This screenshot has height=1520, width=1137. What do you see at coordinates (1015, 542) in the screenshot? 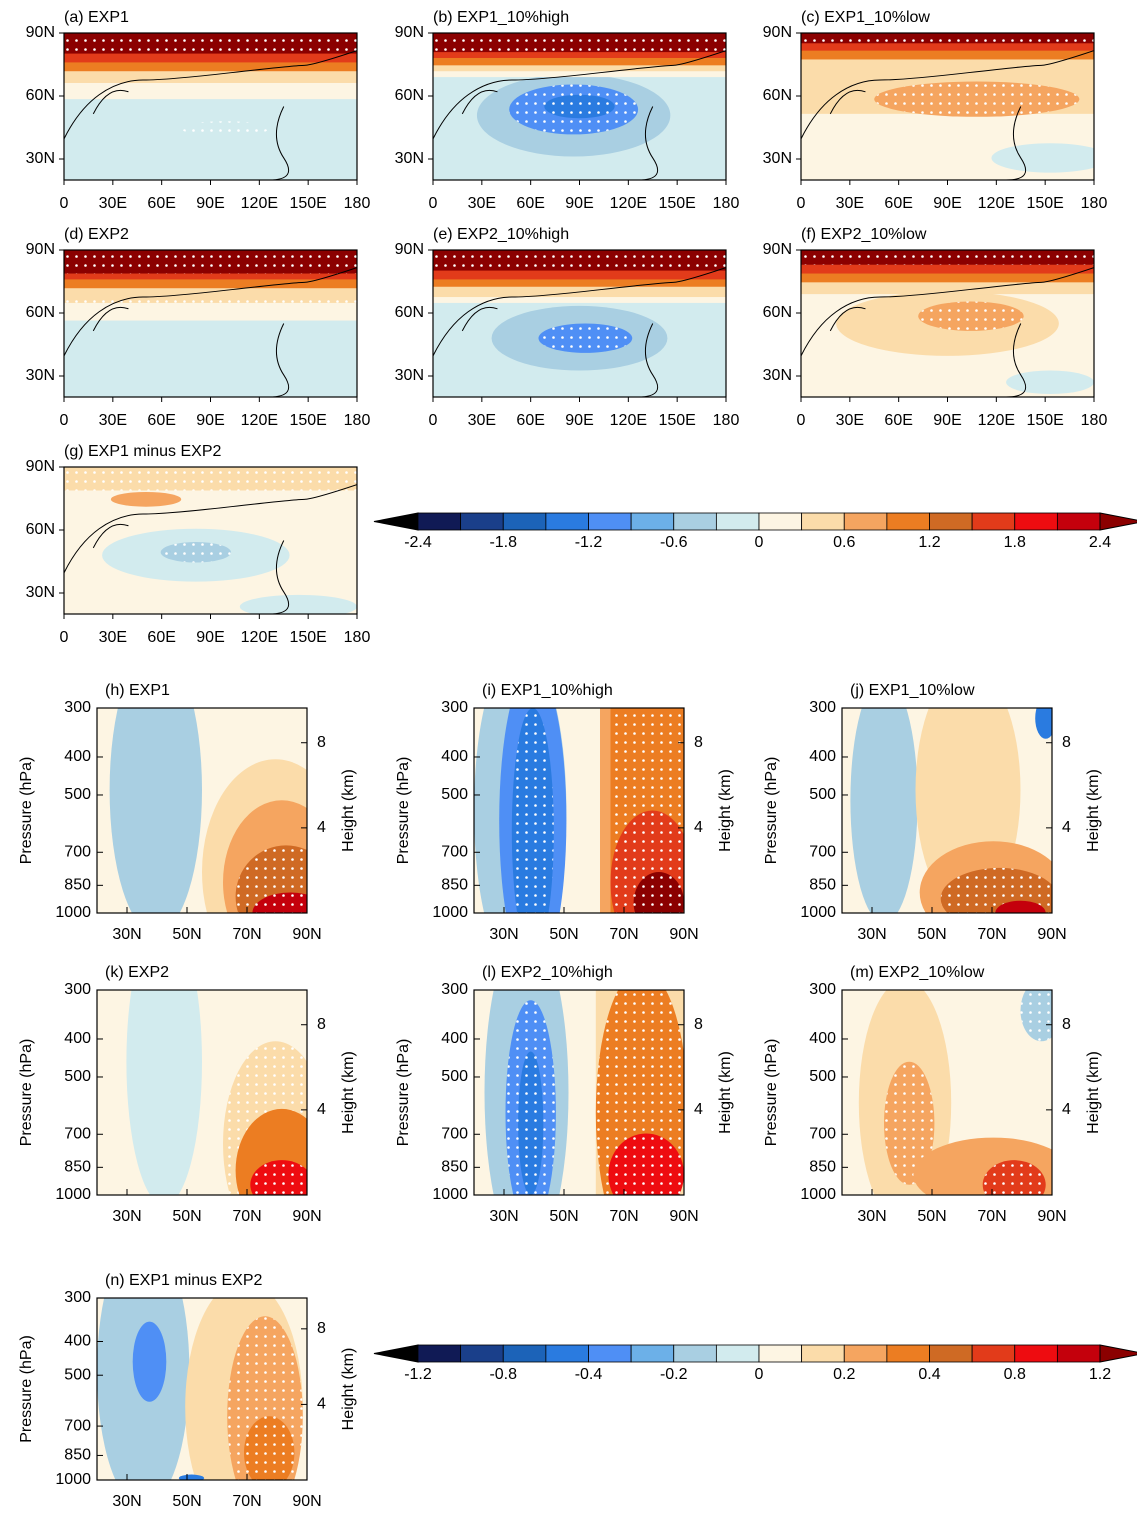
I see `colorbar-label: 1.8` at bounding box center [1015, 542].